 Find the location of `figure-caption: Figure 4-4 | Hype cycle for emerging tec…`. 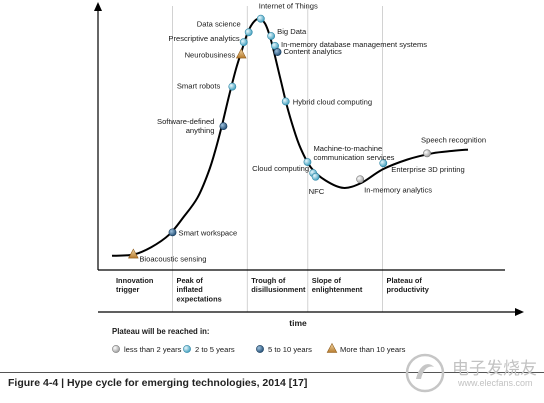

figure-caption: Figure 4-4 | Hype cycle for emerging tec… is located at coordinates (158, 383).